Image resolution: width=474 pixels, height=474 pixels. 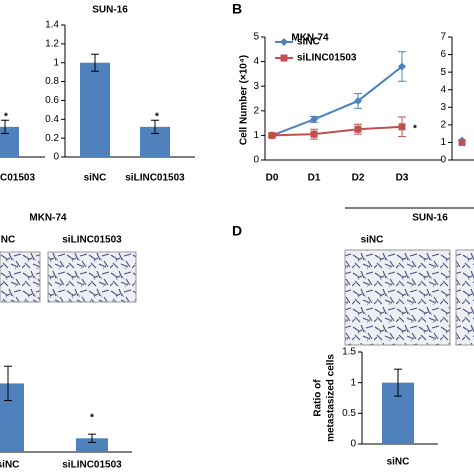 What do you see at coordinates (443, 37) in the screenshot?
I see `y-tick-label: 7` at bounding box center [443, 37].